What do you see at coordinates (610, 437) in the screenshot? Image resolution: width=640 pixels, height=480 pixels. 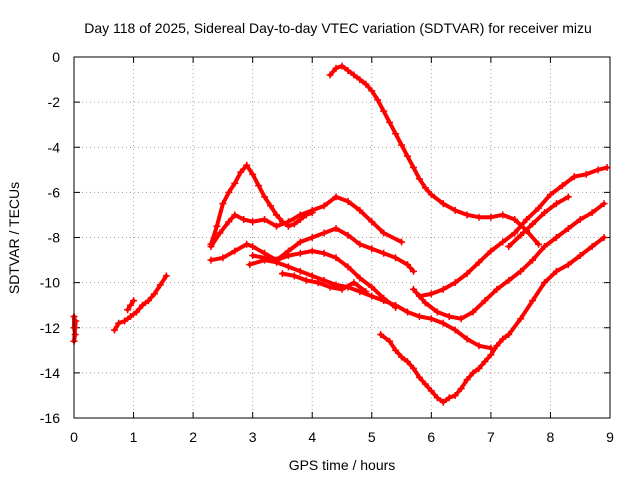 I see `x-tick-label: 9` at bounding box center [610, 437].